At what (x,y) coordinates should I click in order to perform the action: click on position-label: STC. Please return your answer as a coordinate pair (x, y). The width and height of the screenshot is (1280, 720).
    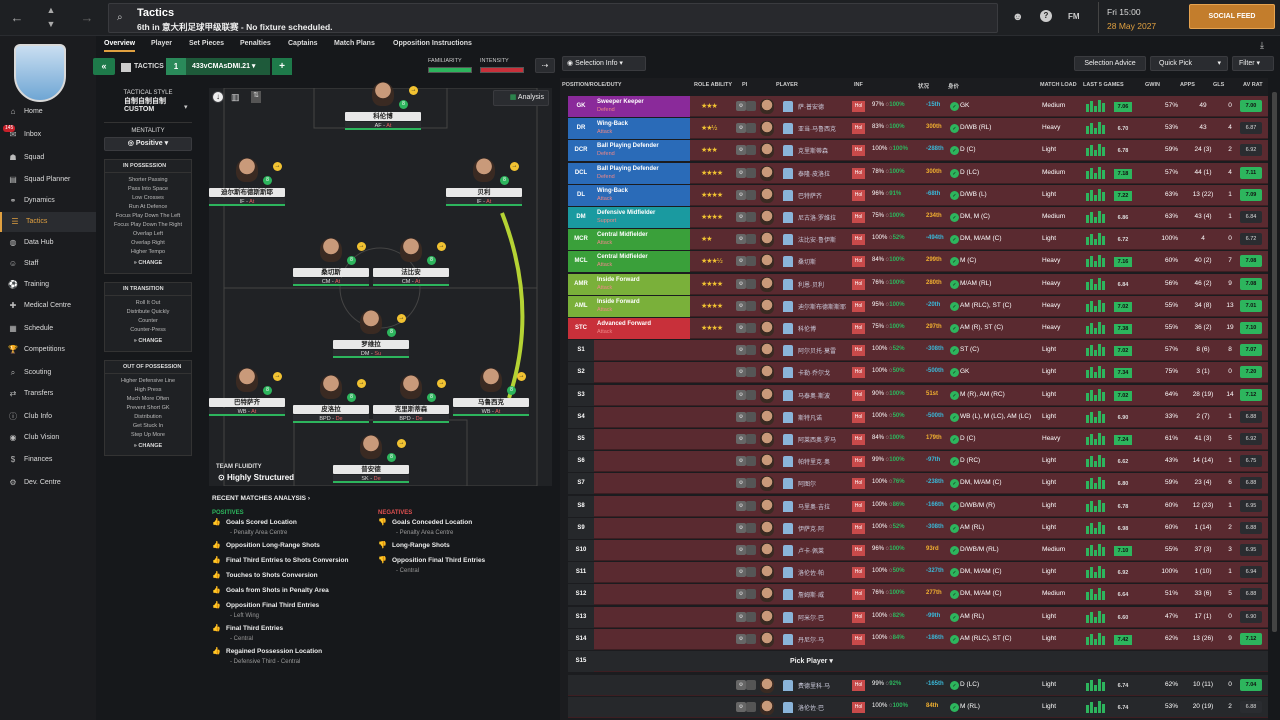
    Looking at the image, I should click on (581, 328).